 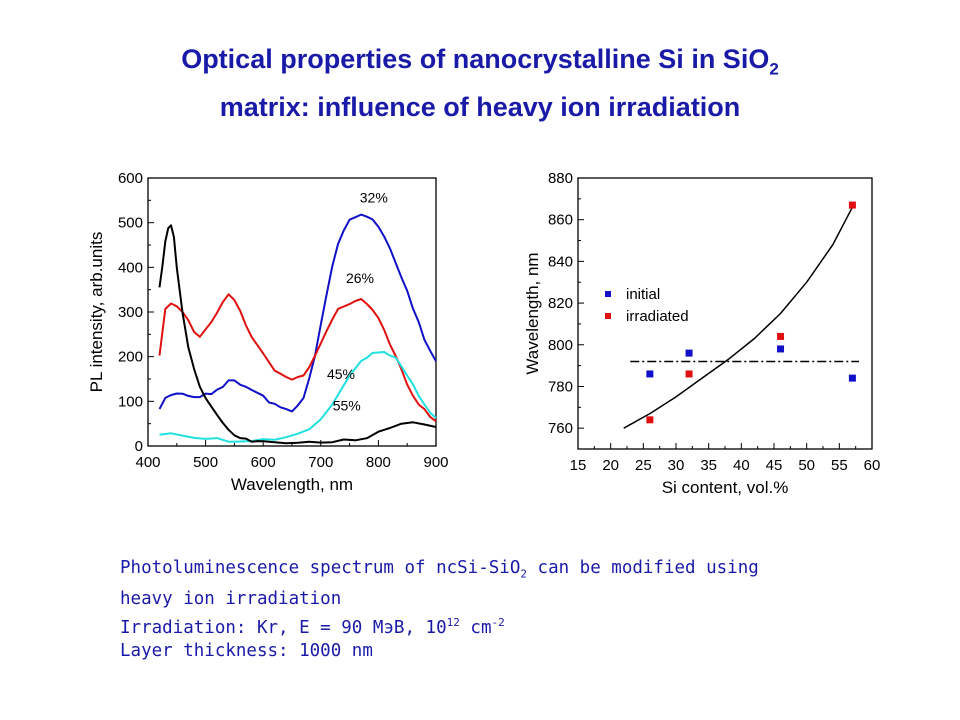 What do you see at coordinates (708, 465) in the screenshot?
I see `si-x-tick-label: 35` at bounding box center [708, 465].